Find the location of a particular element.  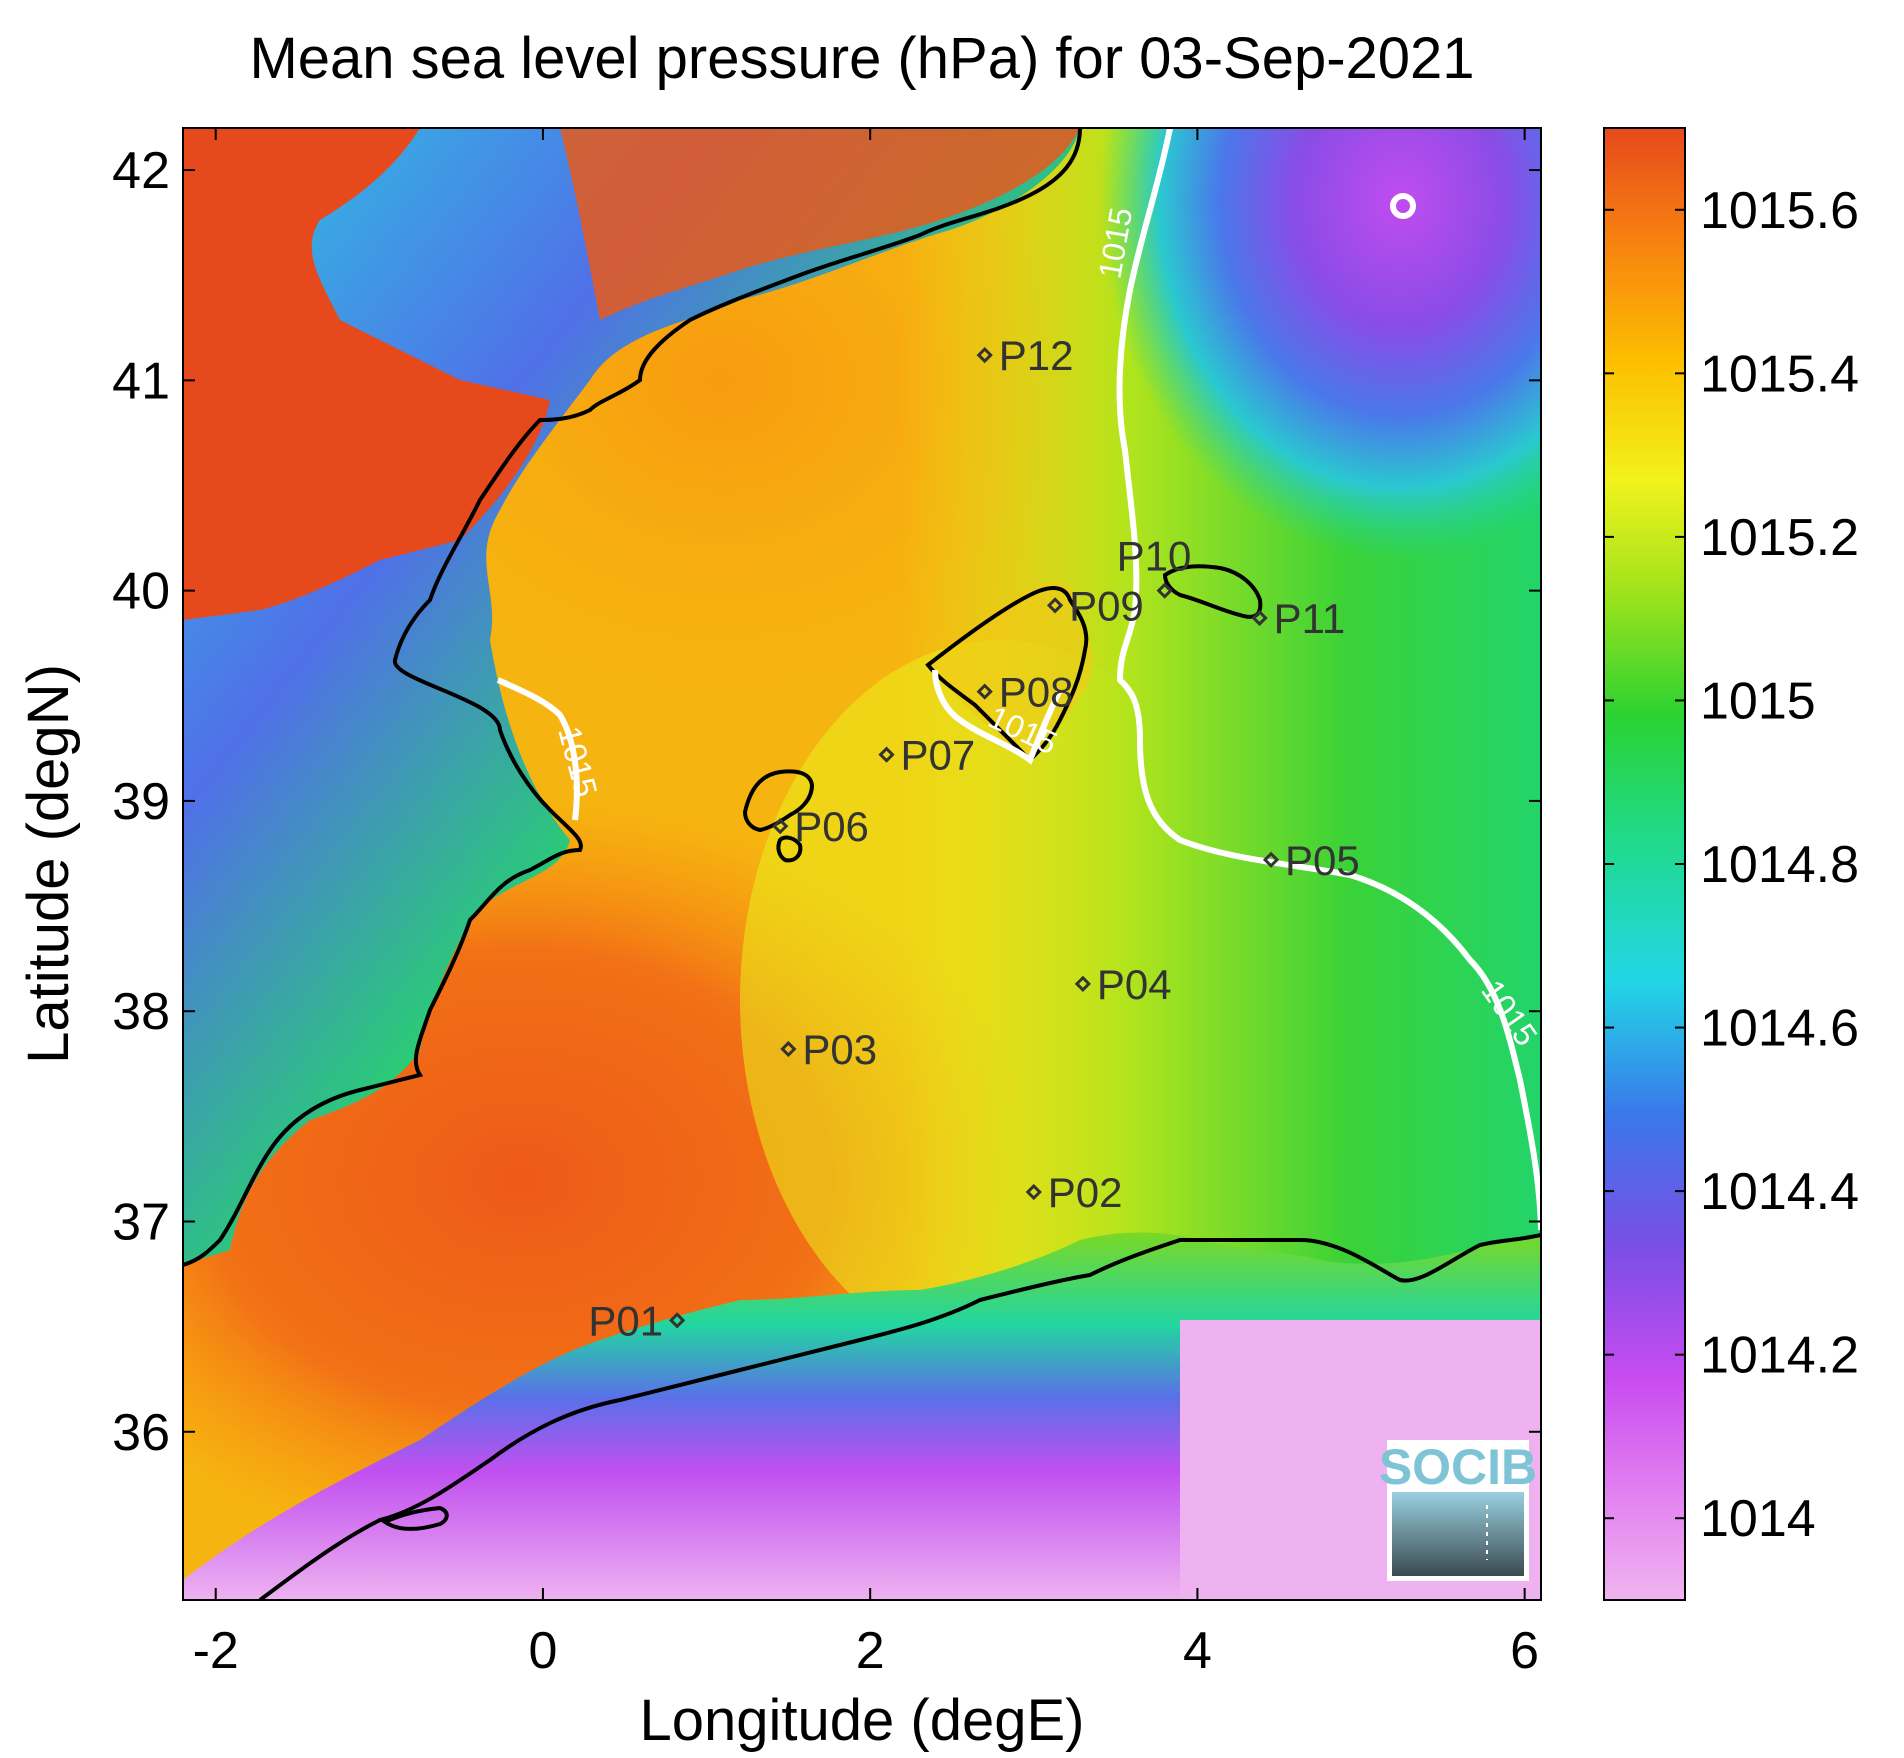

station-label: P12 is located at coordinates (1036, 355).